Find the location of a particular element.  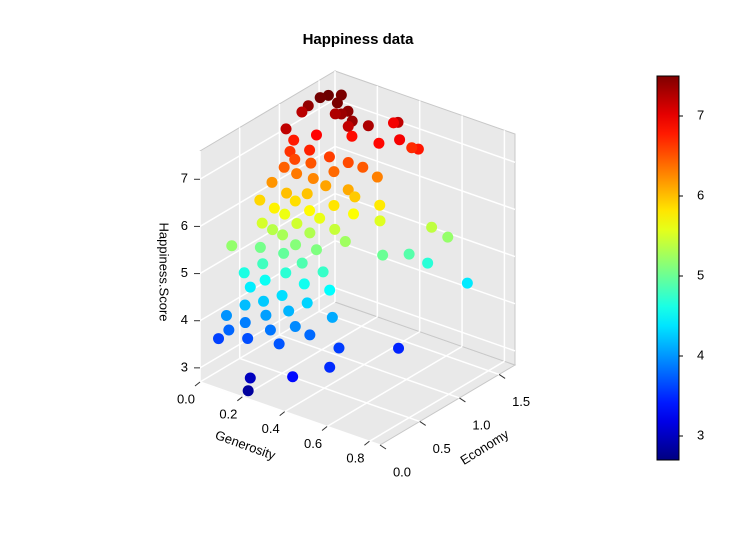

y-tick-label: 0.5 is located at coordinates (442, 448).